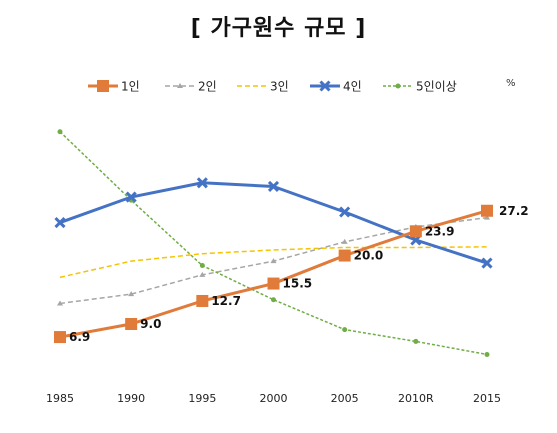  I want to click on x-tick-label: 1995, so click(202, 398).